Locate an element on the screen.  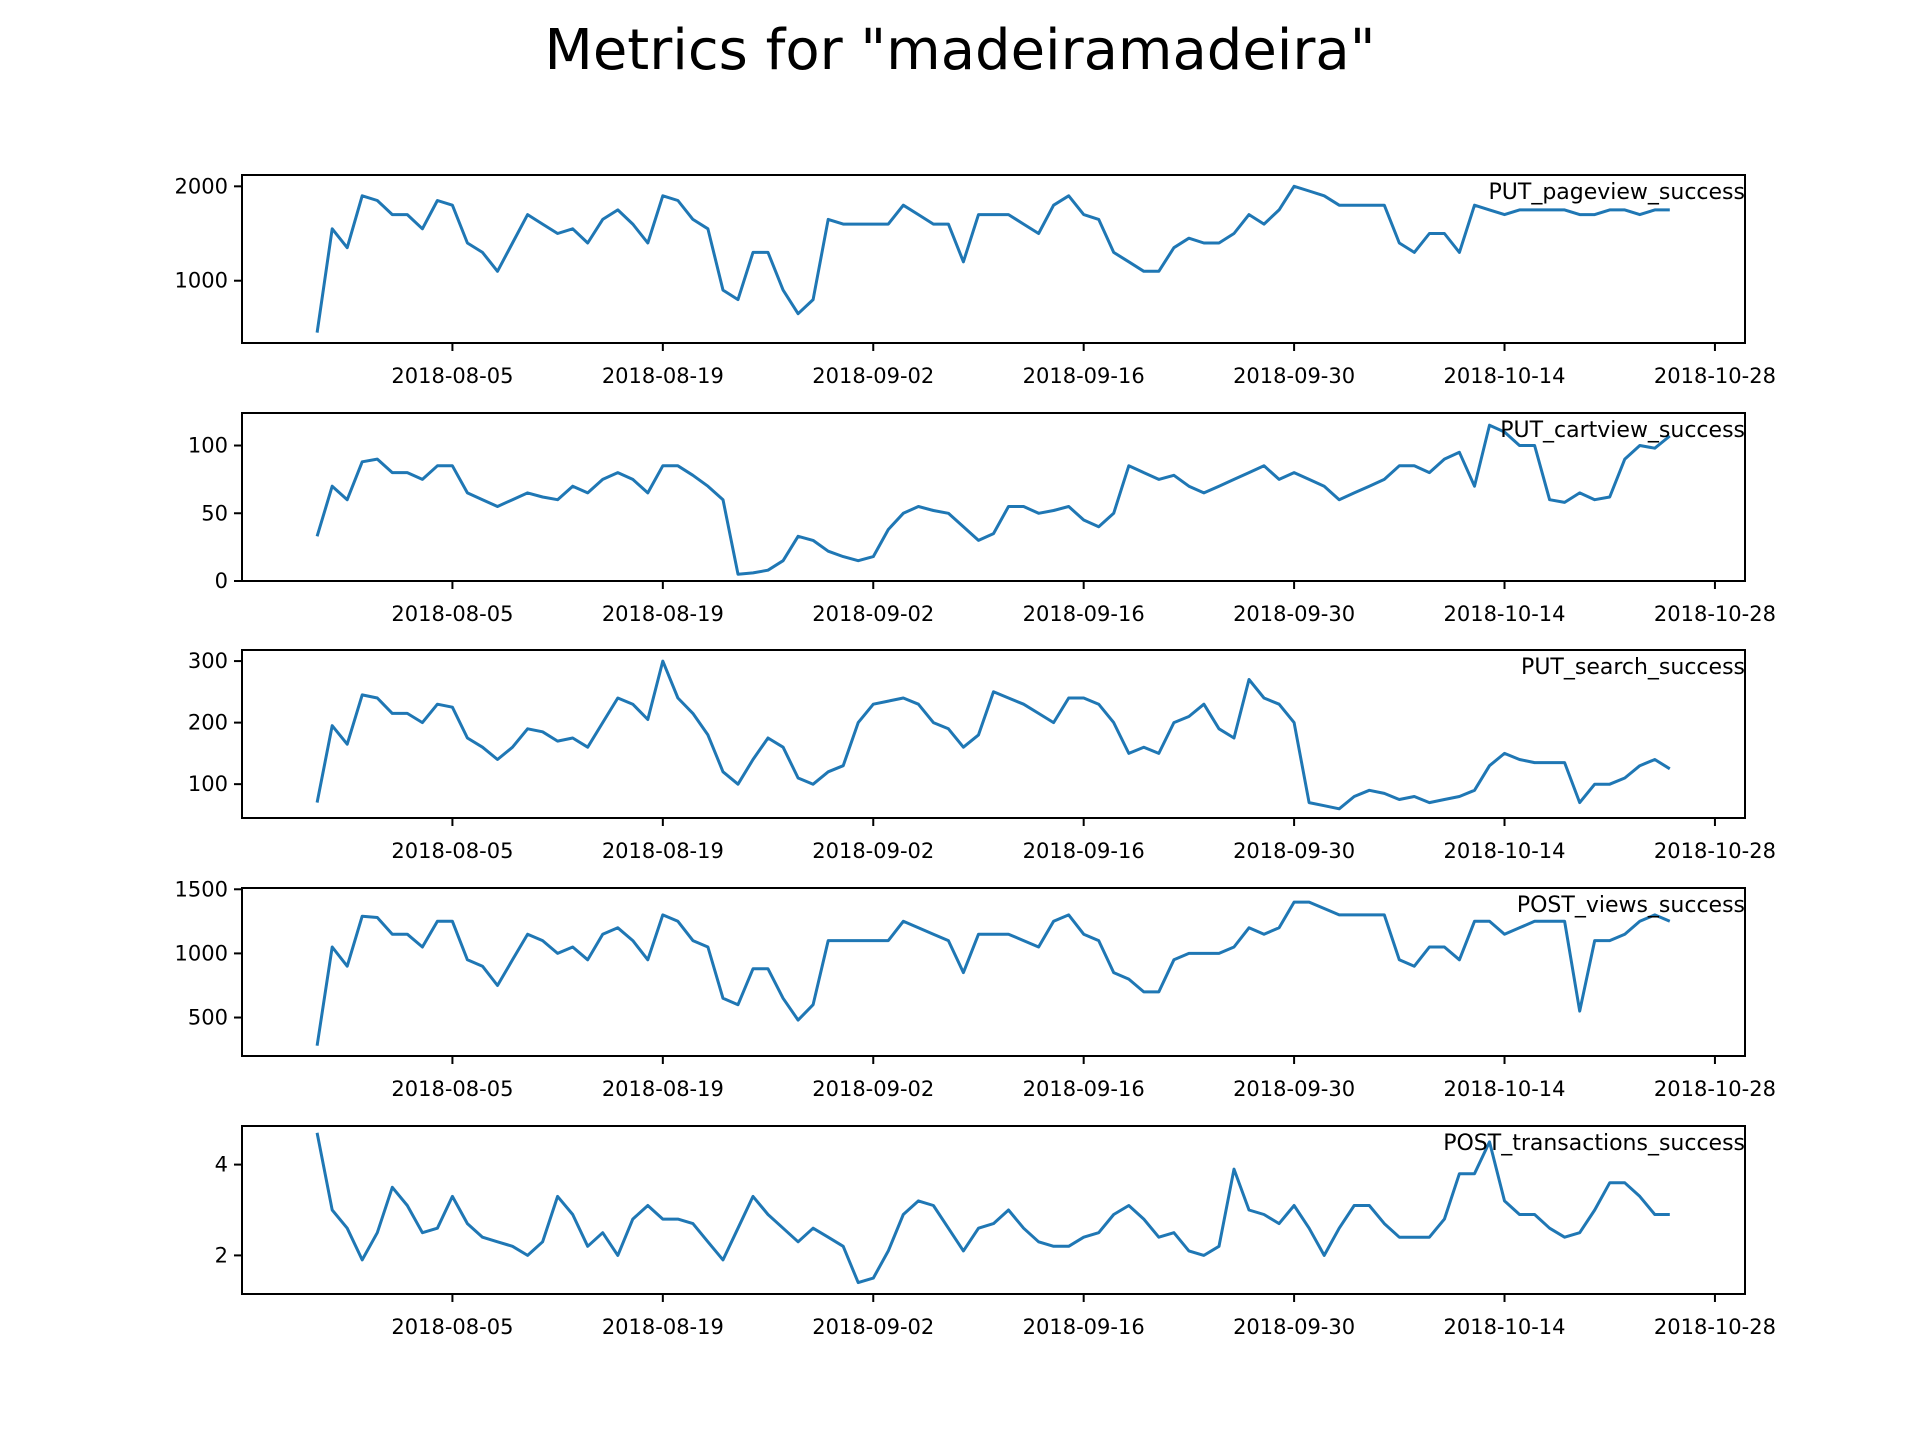
y-tick-label: 50 is located at coordinates (214, 513).